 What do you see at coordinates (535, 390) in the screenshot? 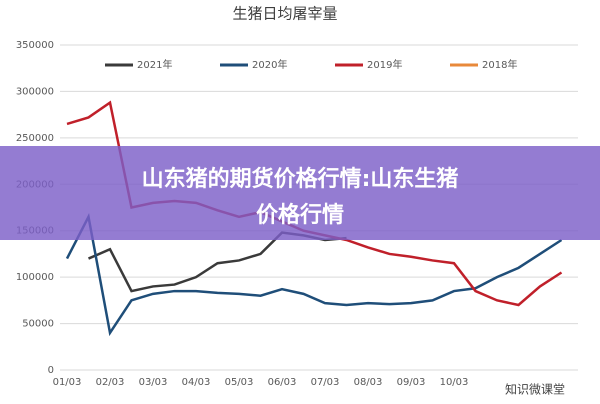
I see `watermark: 知识微课堂` at bounding box center [535, 390].